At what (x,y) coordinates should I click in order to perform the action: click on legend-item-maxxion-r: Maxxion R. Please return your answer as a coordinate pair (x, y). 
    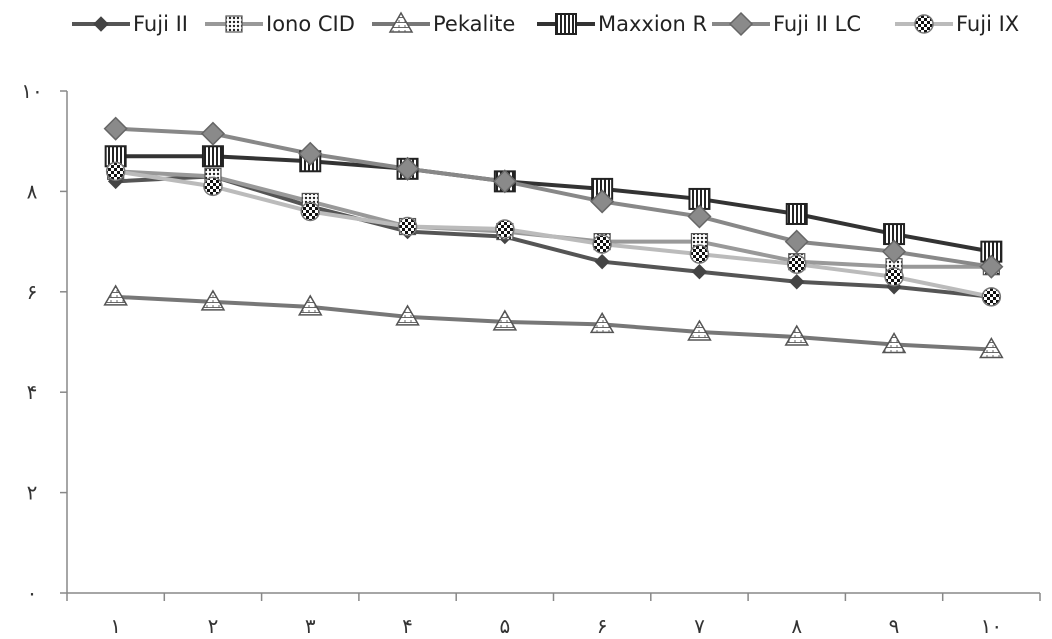
    Looking at the image, I should click on (622, 24).